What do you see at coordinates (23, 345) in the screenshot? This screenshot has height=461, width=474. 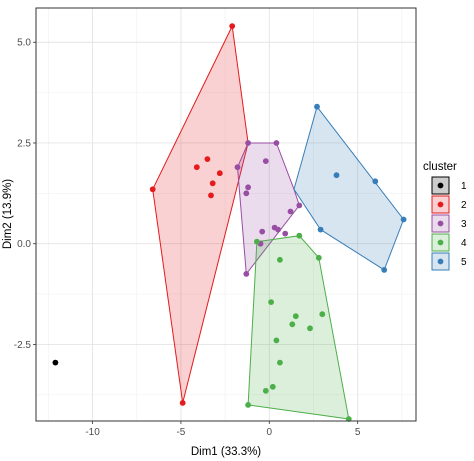 I see `y-tick-label: -2.5` at bounding box center [23, 345].